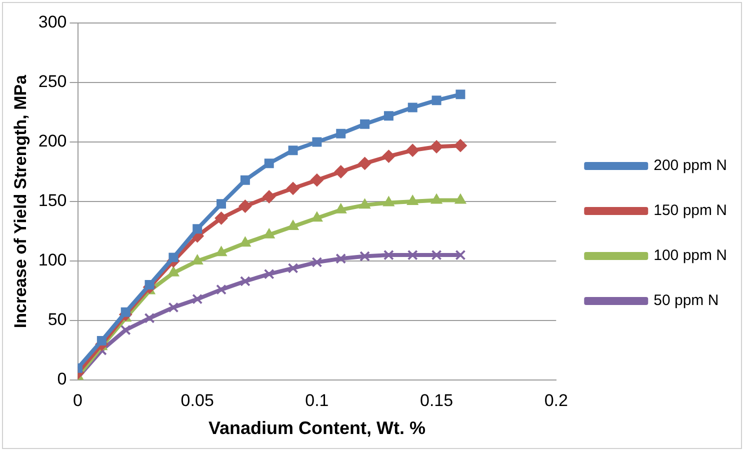  Describe the element at coordinates (62, 379) in the screenshot. I see `y-tick-label: 0` at that location.